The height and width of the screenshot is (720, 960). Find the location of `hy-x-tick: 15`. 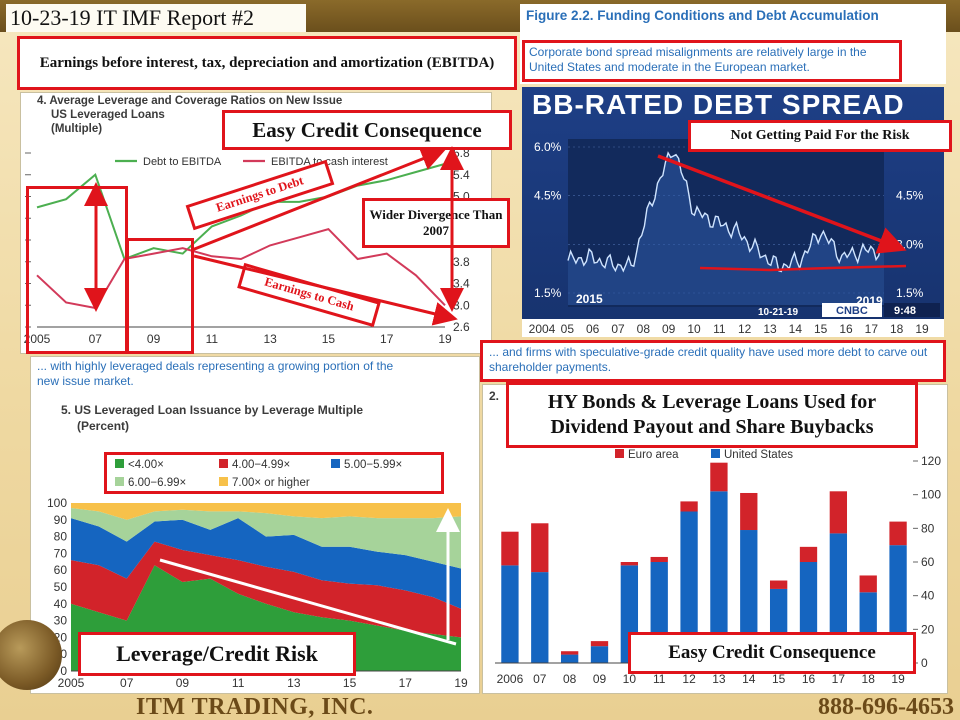

hy-x-tick: 15 is located at coordinates (779, 679).